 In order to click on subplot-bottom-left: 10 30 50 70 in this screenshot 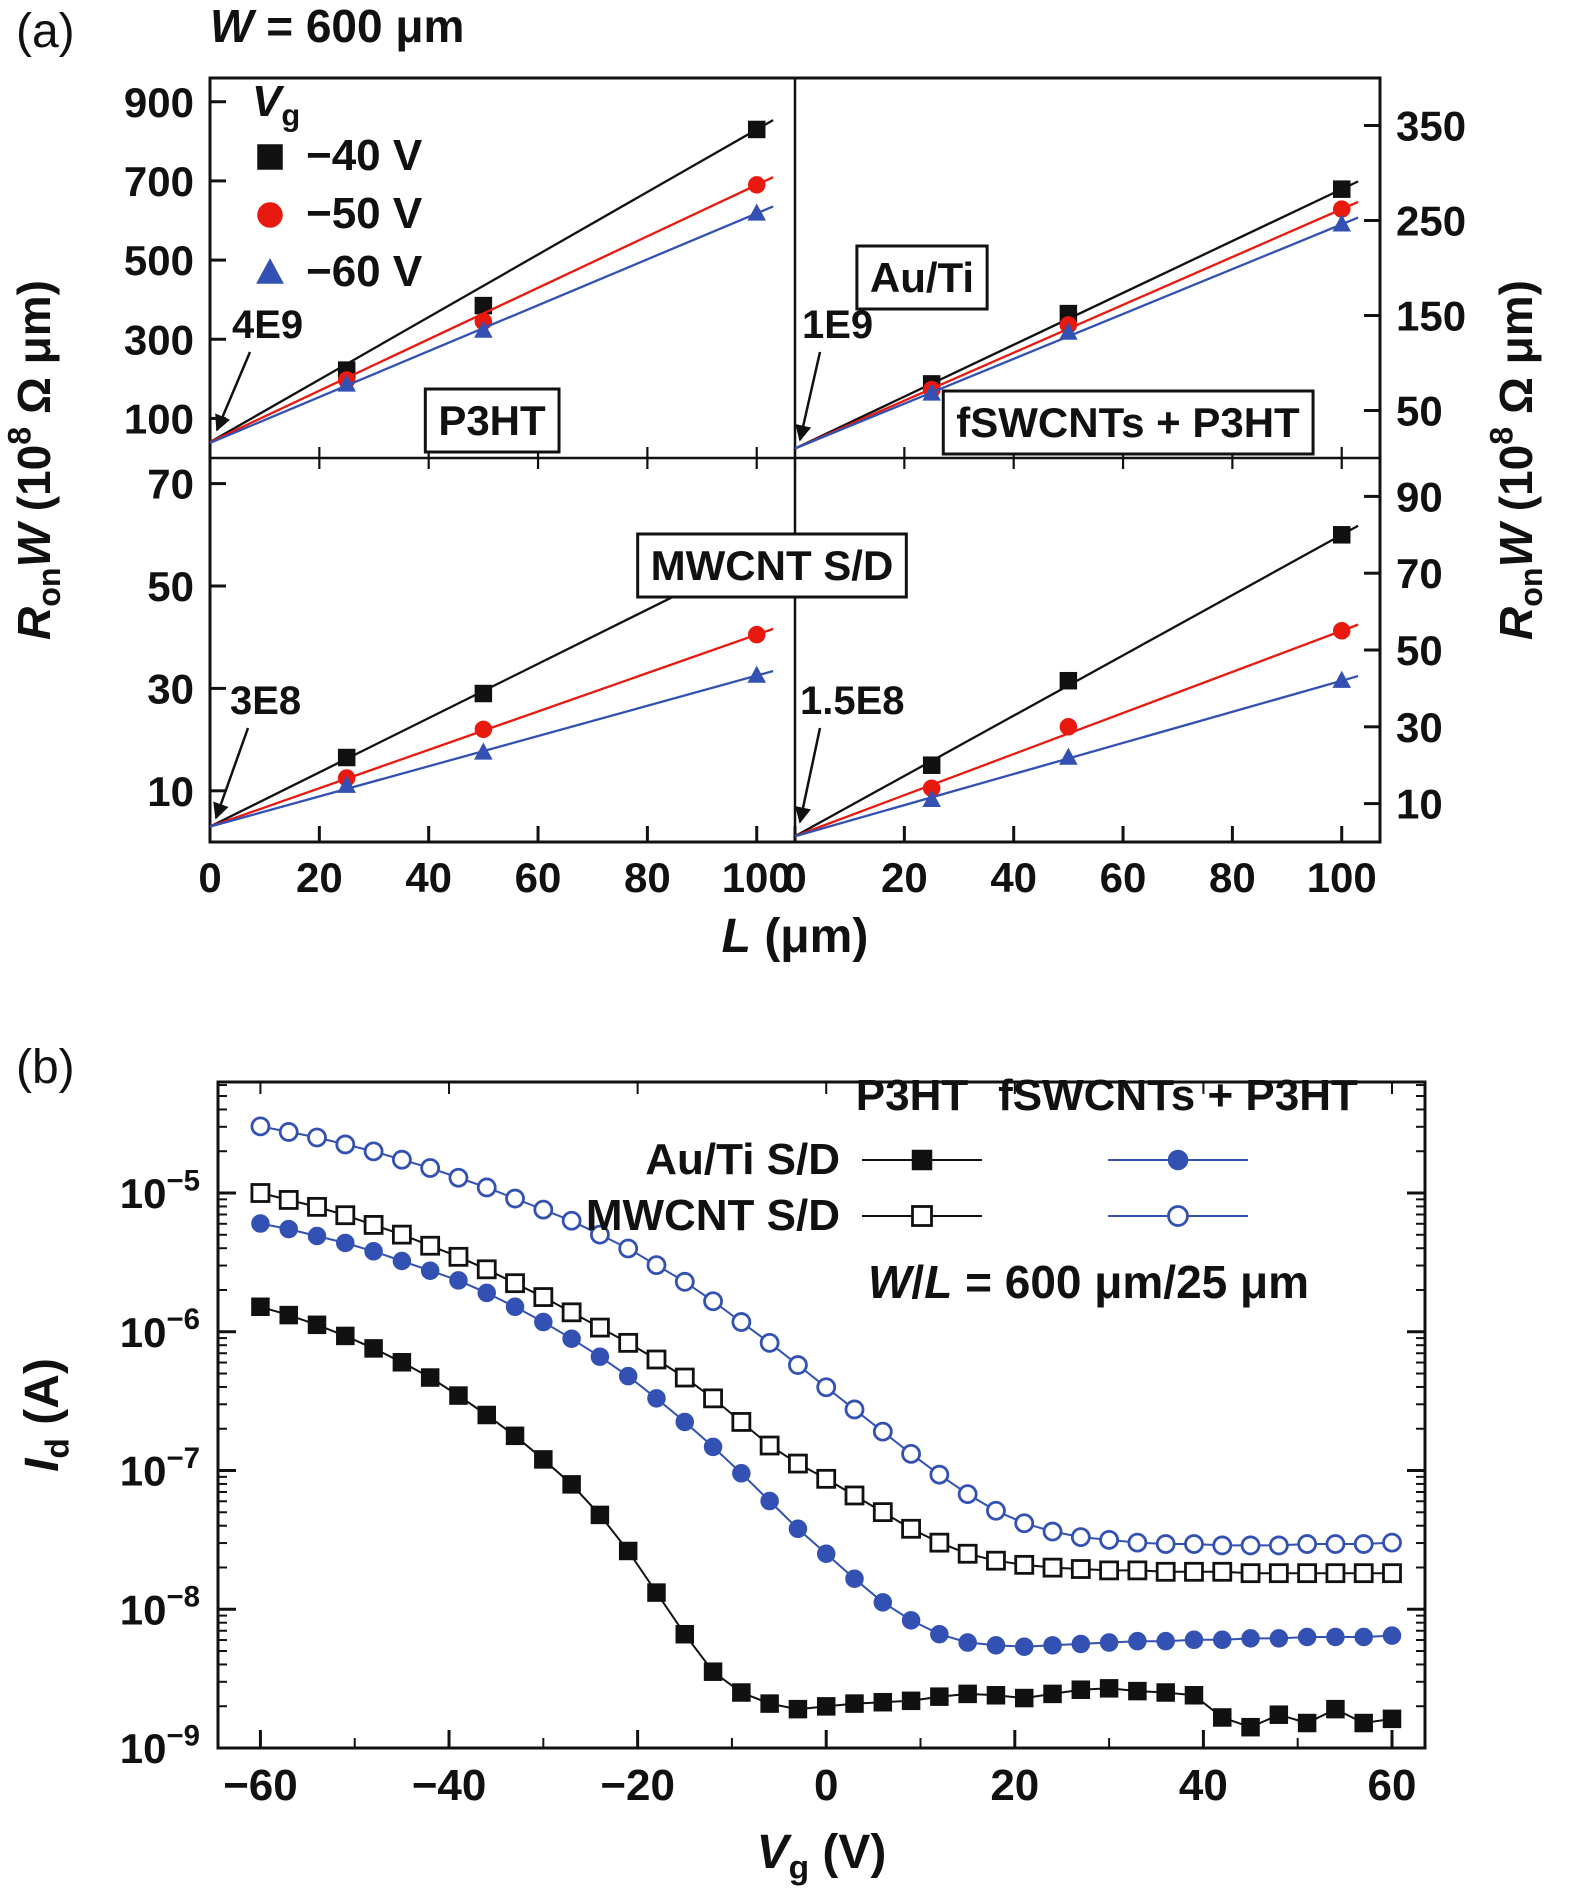, I will do `click(460, 644)`.